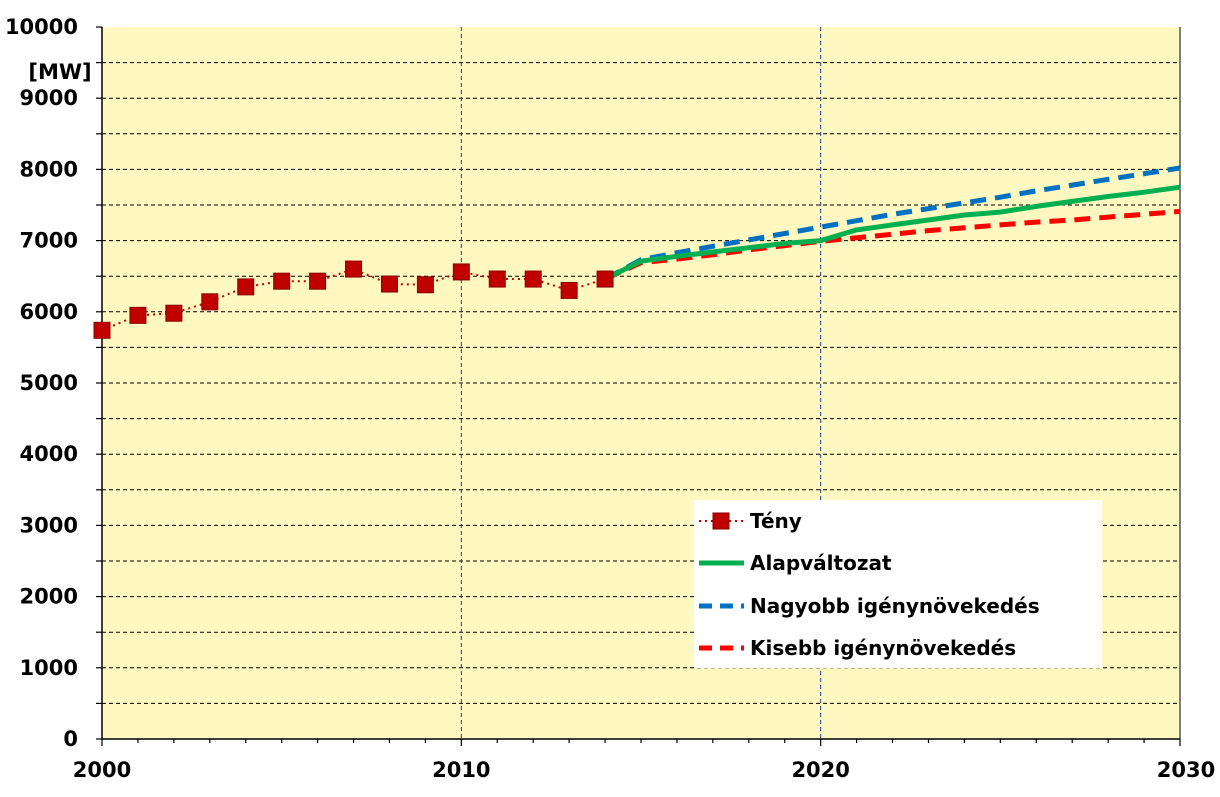 This screenshot has height=797, width=1220. Describe the element at coordinates (49, 668) in the screenshot. I see `y-tick-label: 1000` at that location.